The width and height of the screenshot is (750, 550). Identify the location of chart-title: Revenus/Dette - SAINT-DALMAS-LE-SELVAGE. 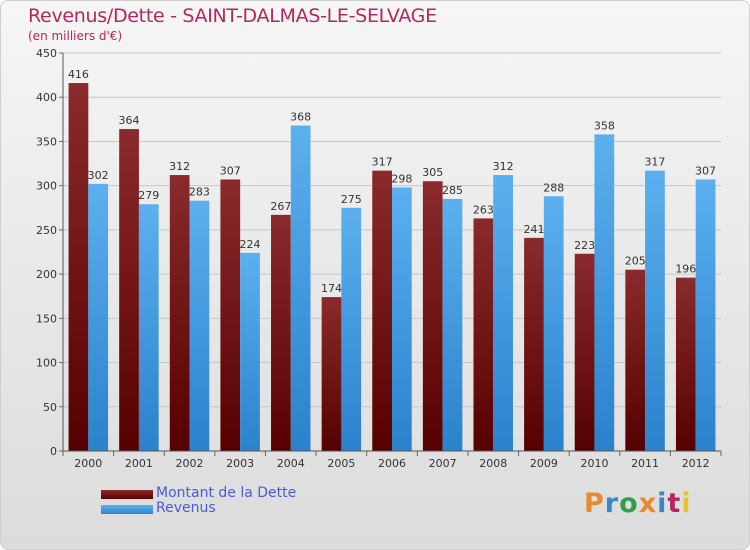
(232, 16).